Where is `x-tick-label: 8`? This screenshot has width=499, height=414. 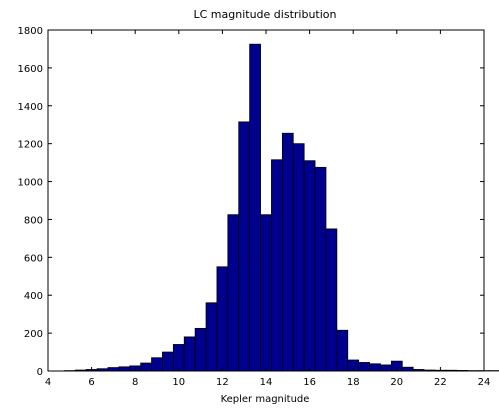 x-tick-label: 8 is located at coordinates (135, 382).